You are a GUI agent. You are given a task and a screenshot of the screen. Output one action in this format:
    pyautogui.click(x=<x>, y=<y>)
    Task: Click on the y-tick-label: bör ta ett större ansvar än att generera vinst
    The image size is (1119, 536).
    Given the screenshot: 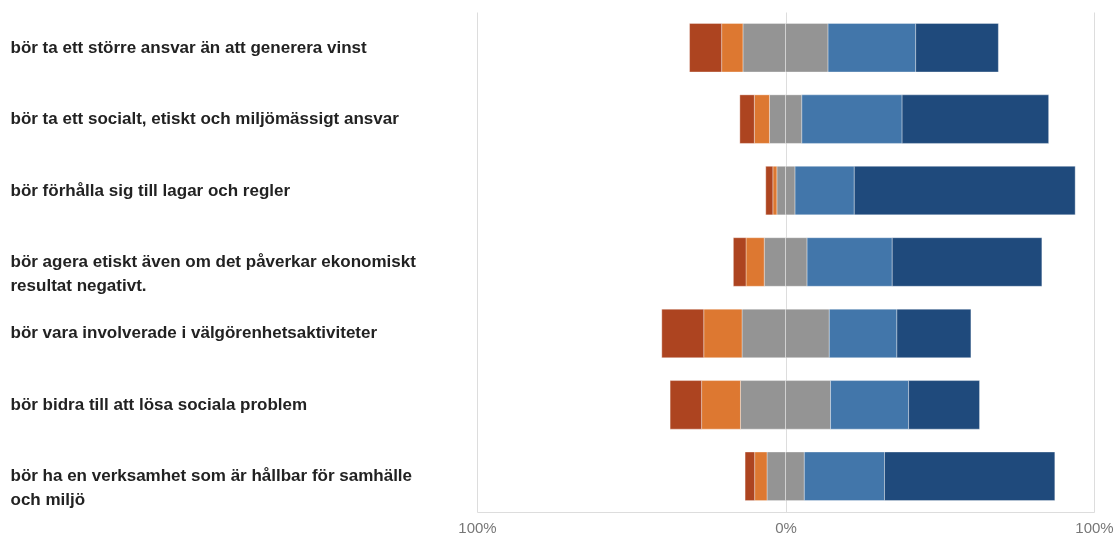 What is the action you would take?
    pyautogui.click(x=189, y=47)
    